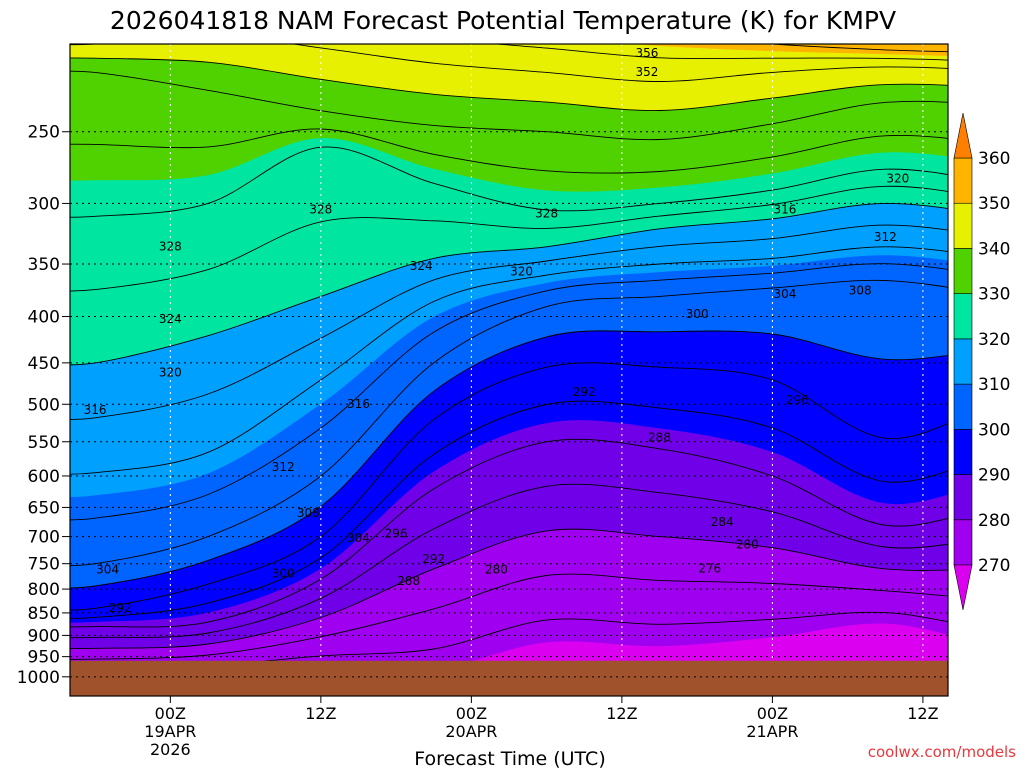 Image resolution: width=1024 pixels, height=772 pixels. What do you see at coordinates (44, 590) in the screenshot?
I see `y-tick-800: 800` at bounding box center [44, 590].